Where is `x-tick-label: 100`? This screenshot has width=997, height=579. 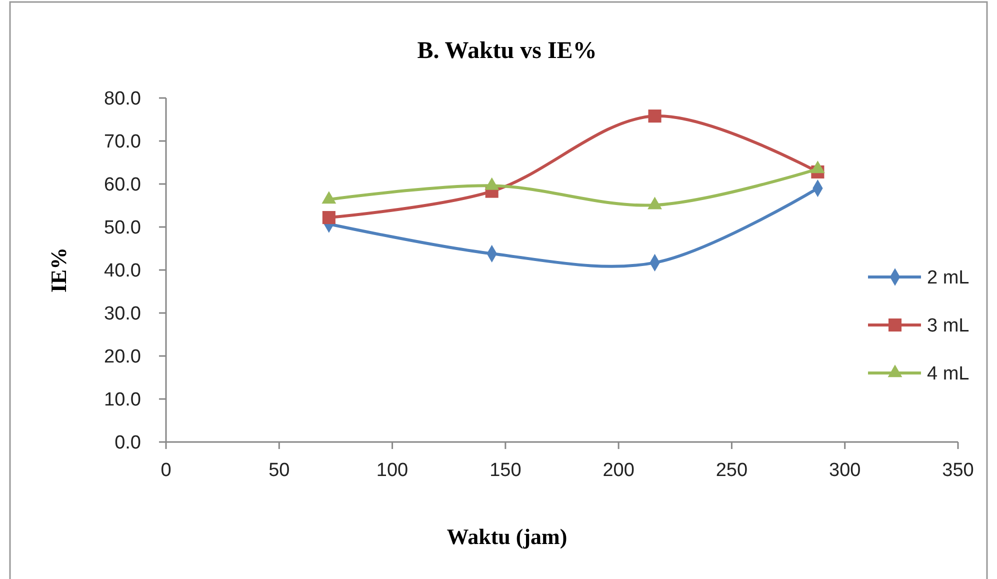 x-tick-label: 100 is located at coordinates (392, 470).